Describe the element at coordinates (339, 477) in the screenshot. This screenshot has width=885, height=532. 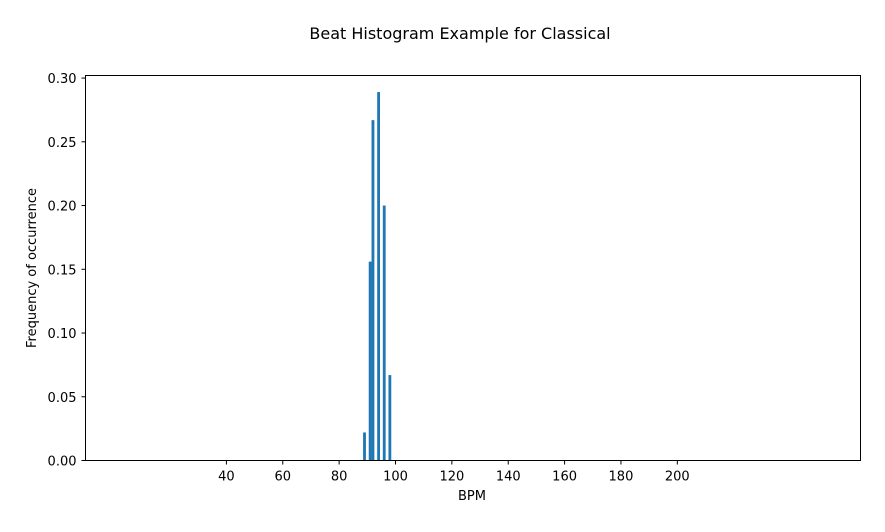
I see `x-tick-label: 80` at that location.